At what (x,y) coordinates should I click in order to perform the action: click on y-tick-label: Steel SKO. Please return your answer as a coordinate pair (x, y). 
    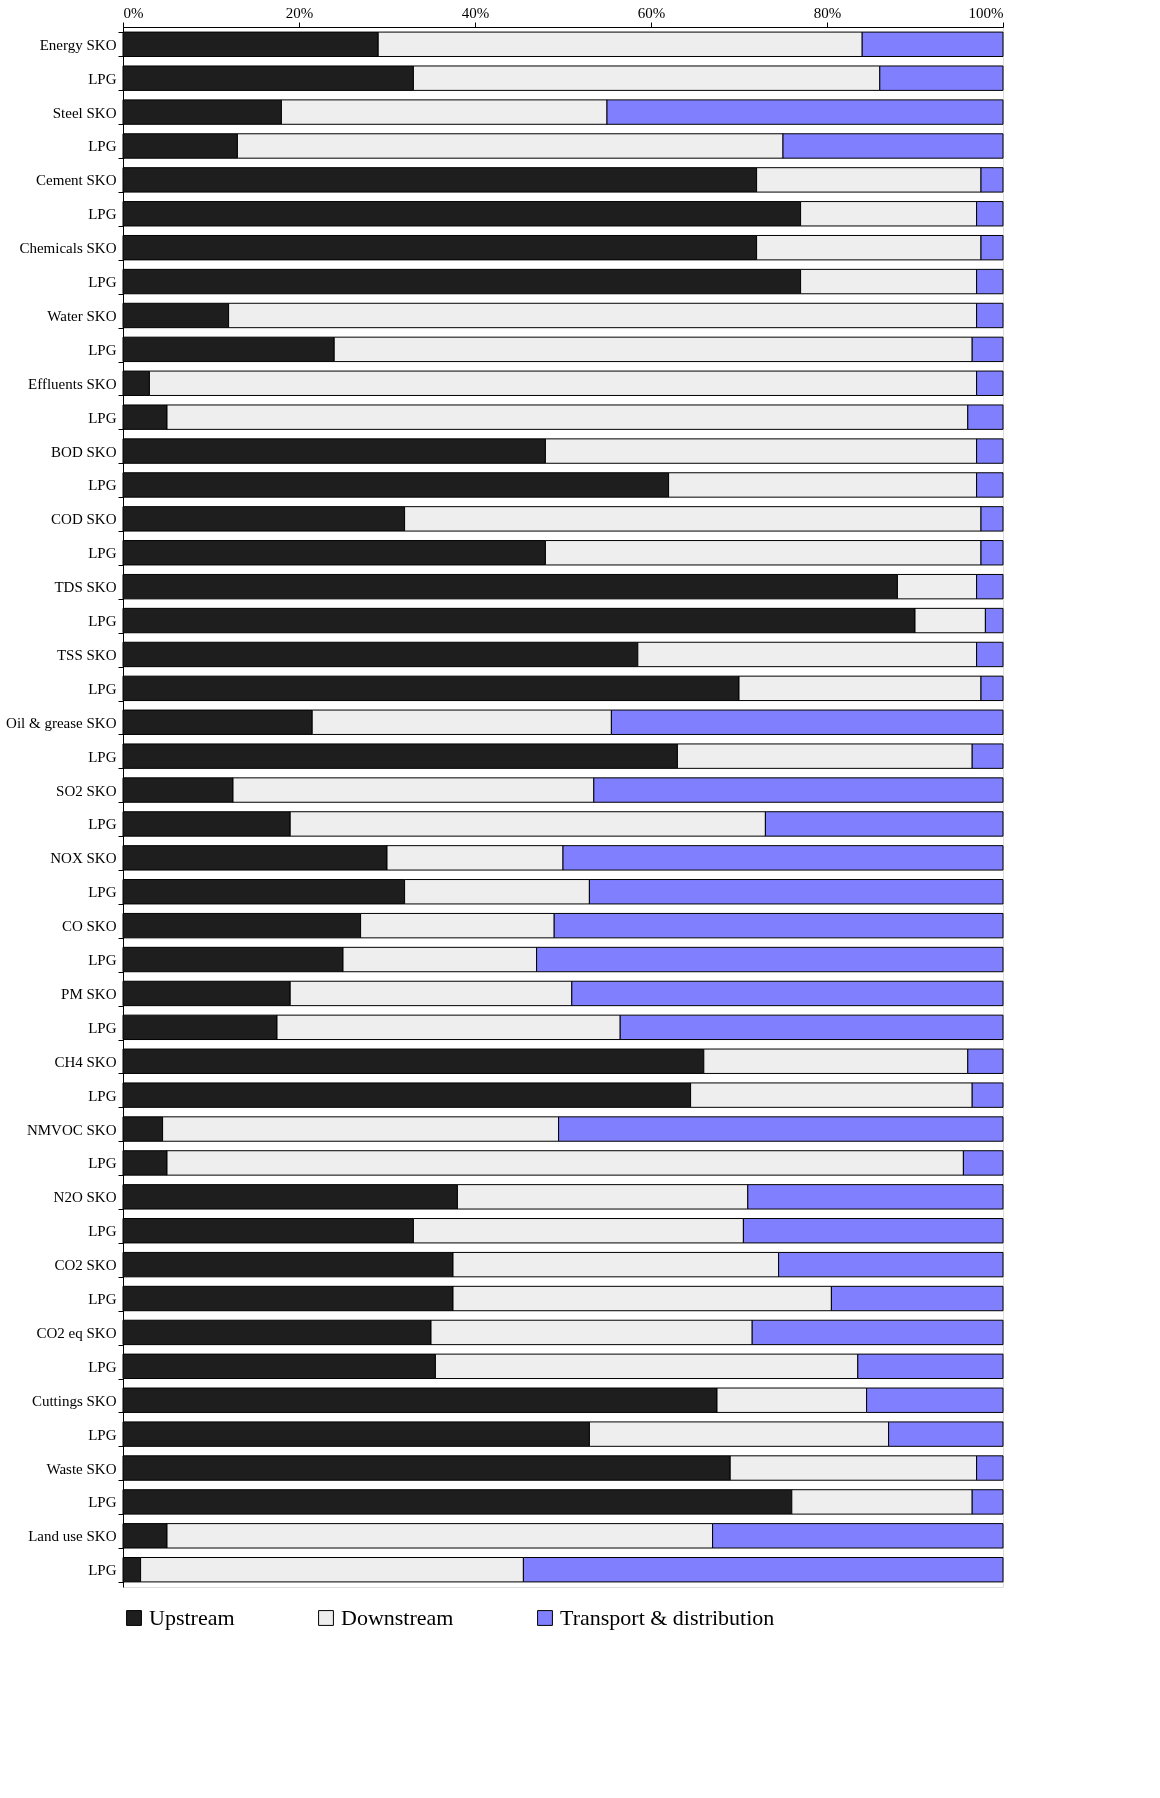
    Looking at the image, I should click on (84, 112).